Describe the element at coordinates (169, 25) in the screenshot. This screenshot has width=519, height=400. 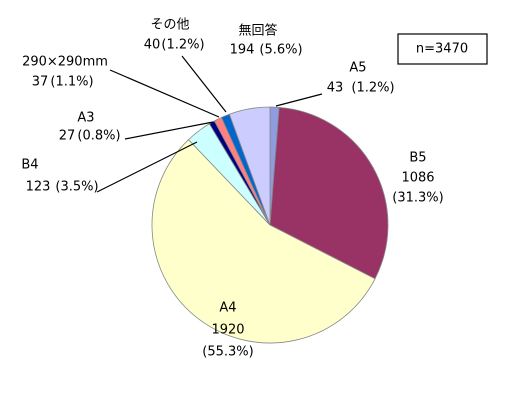
I see `slice-label: その他` at that location.